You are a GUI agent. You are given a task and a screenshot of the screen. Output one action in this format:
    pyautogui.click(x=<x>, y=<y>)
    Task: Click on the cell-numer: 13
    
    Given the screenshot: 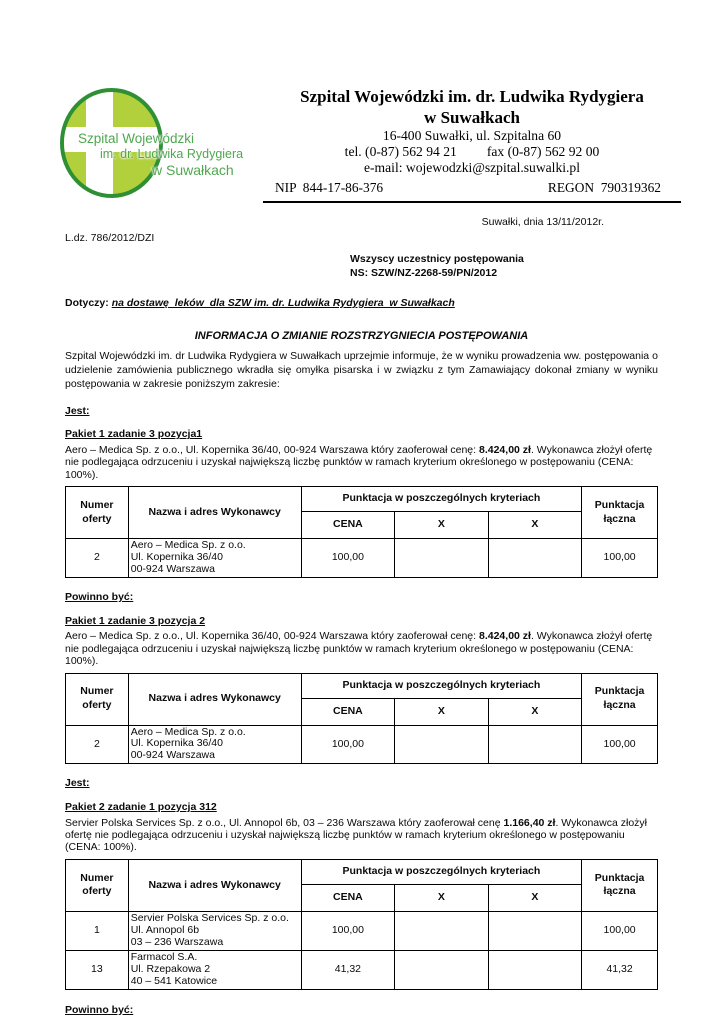 What is the action you would take?
    pyautogui.click(x=97, y=969)
    